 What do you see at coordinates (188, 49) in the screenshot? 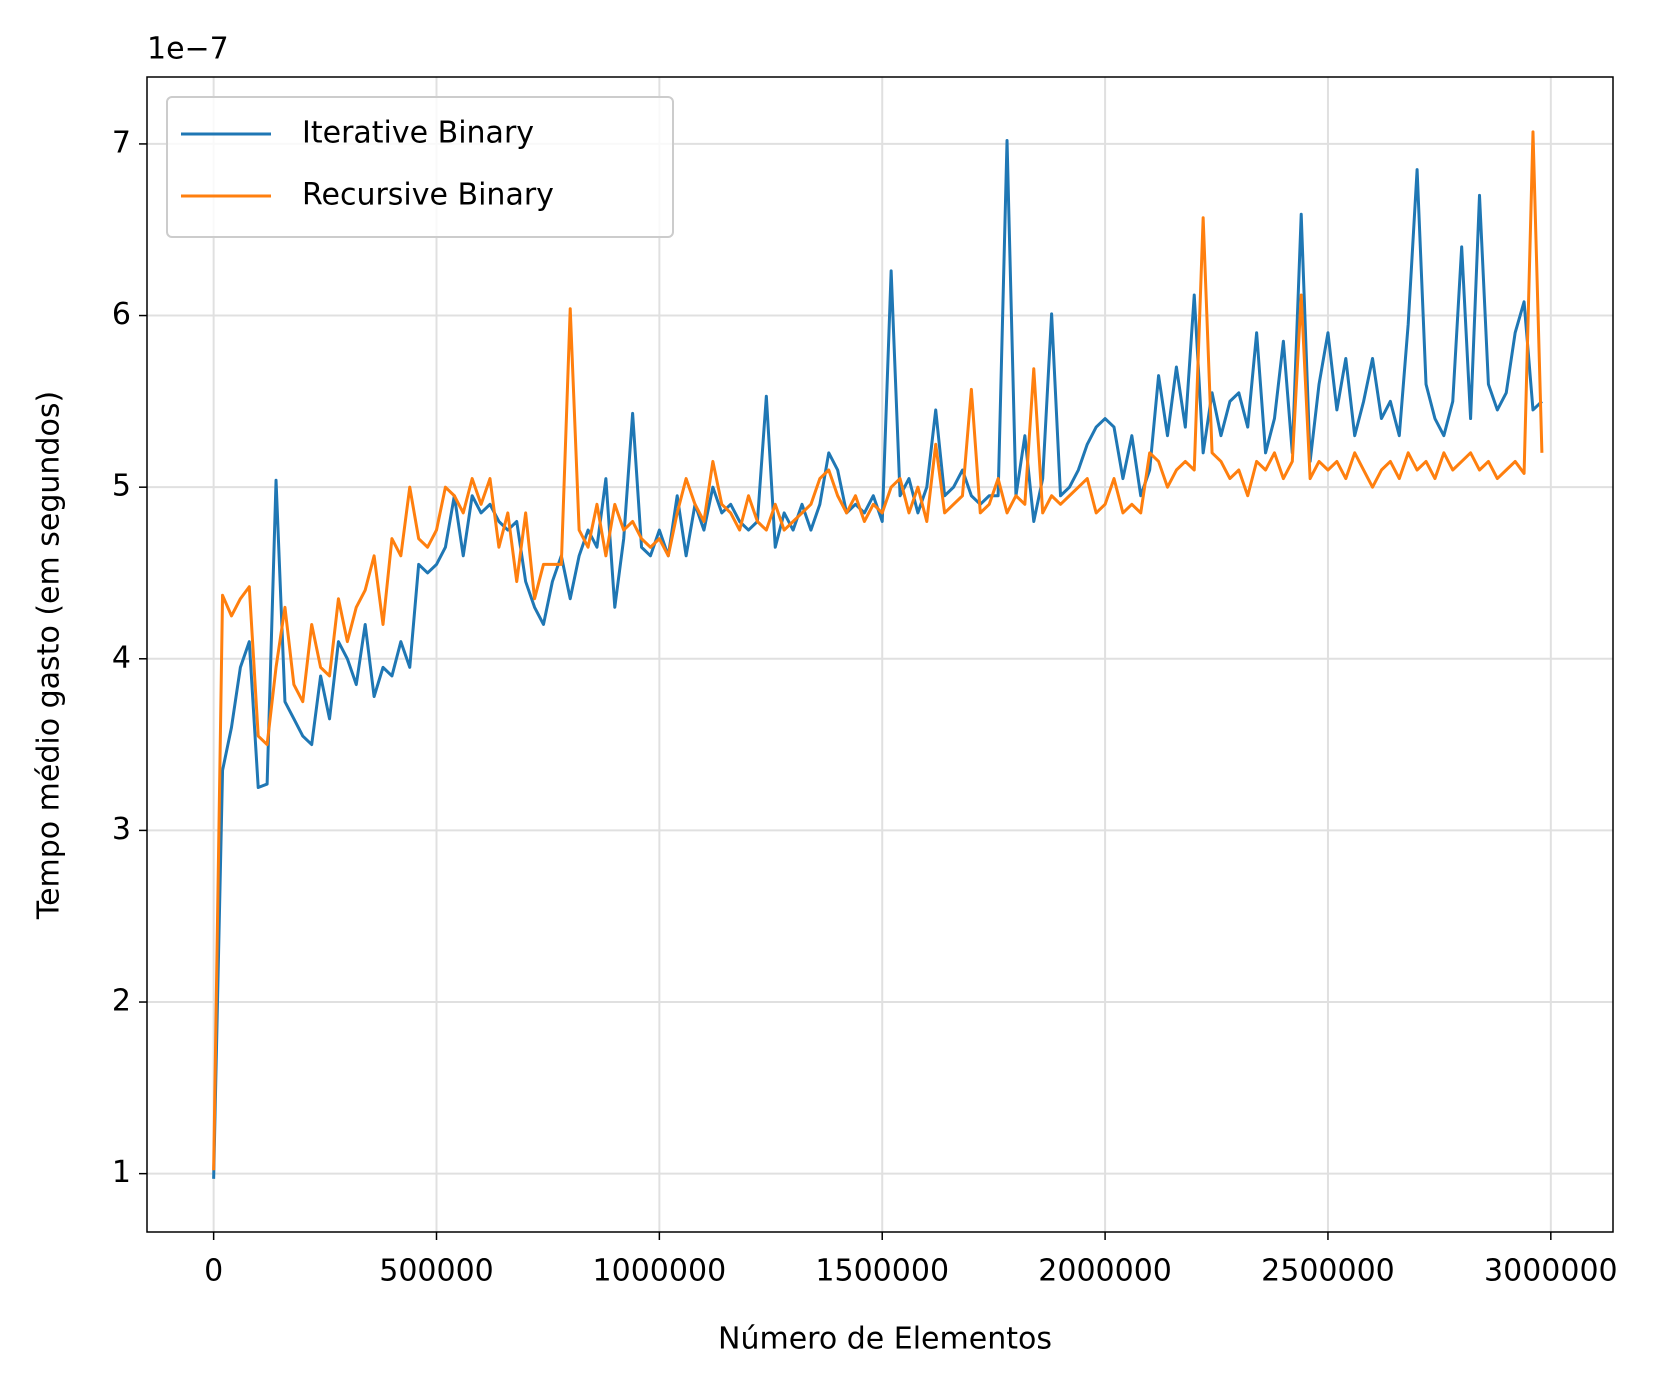
I see `y-offset-label: 1e−7` at bounding box center [188, 49].